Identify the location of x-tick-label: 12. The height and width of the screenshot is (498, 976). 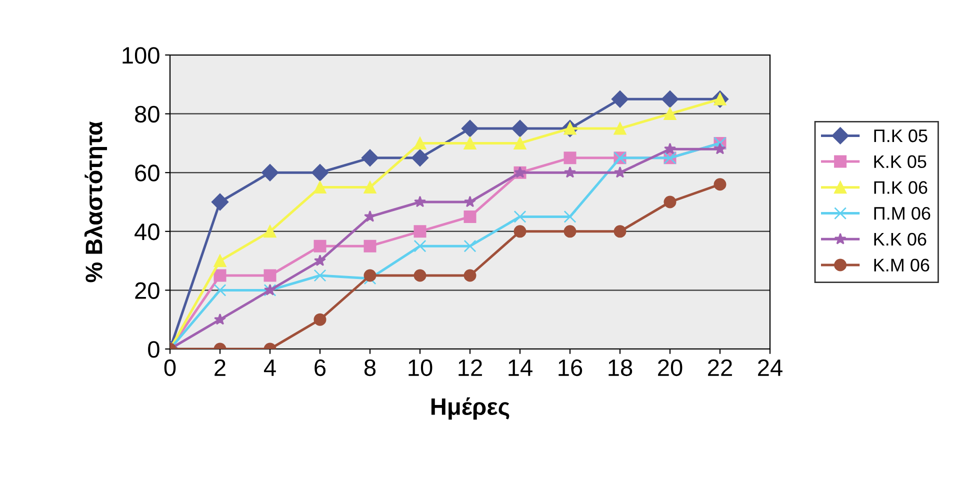
(470, 367).